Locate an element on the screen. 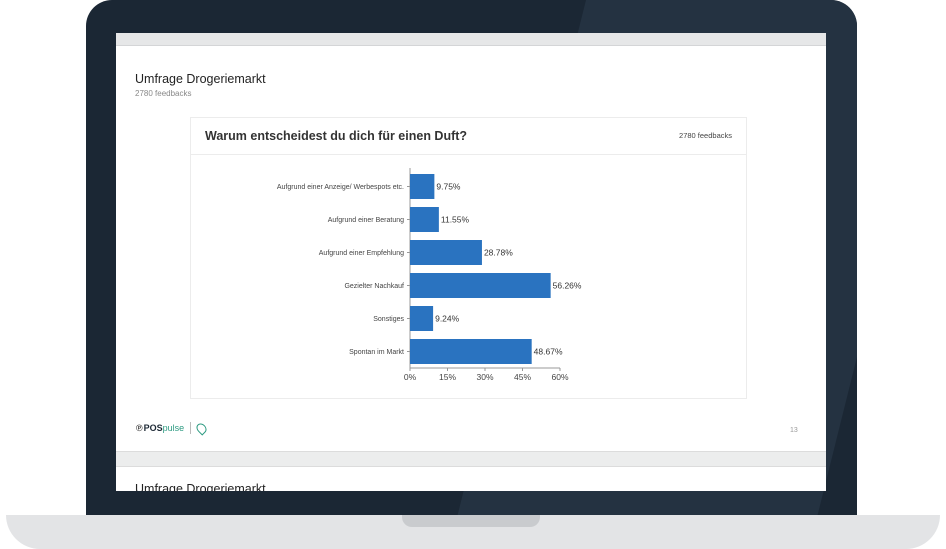 The image size is (946, 549). category-label: Spontan im Markt is located at coordinates (376, 352).